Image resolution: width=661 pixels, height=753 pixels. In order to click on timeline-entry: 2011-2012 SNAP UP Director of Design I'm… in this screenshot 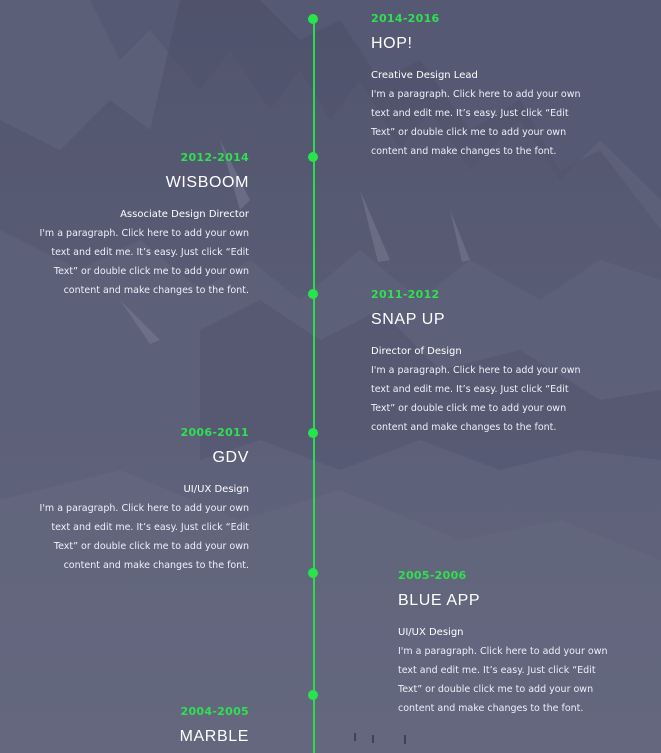, I will do `click(501, 362)`.